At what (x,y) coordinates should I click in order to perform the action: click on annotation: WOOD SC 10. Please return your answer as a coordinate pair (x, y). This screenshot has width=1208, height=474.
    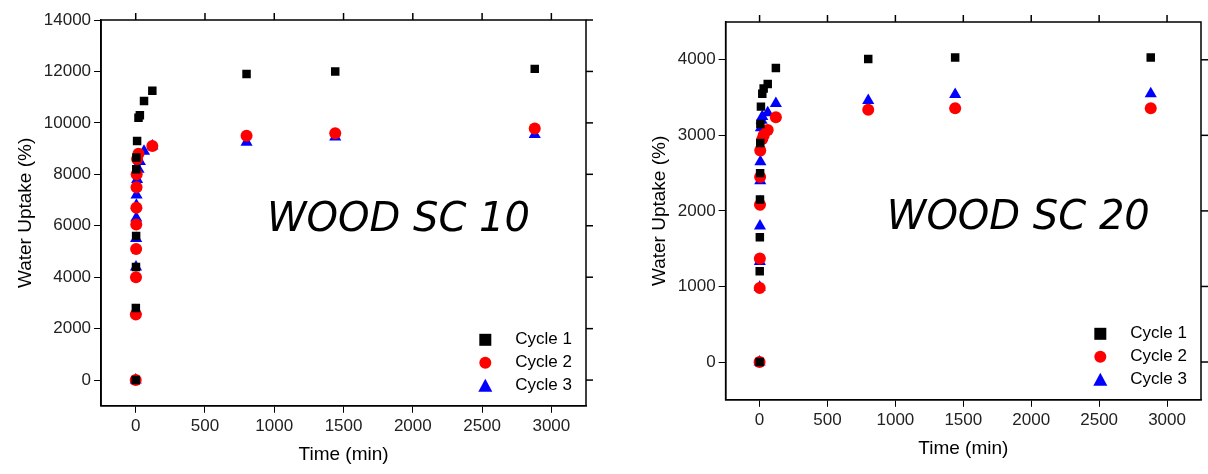
    Looking at the image, I should click on (399, 217).